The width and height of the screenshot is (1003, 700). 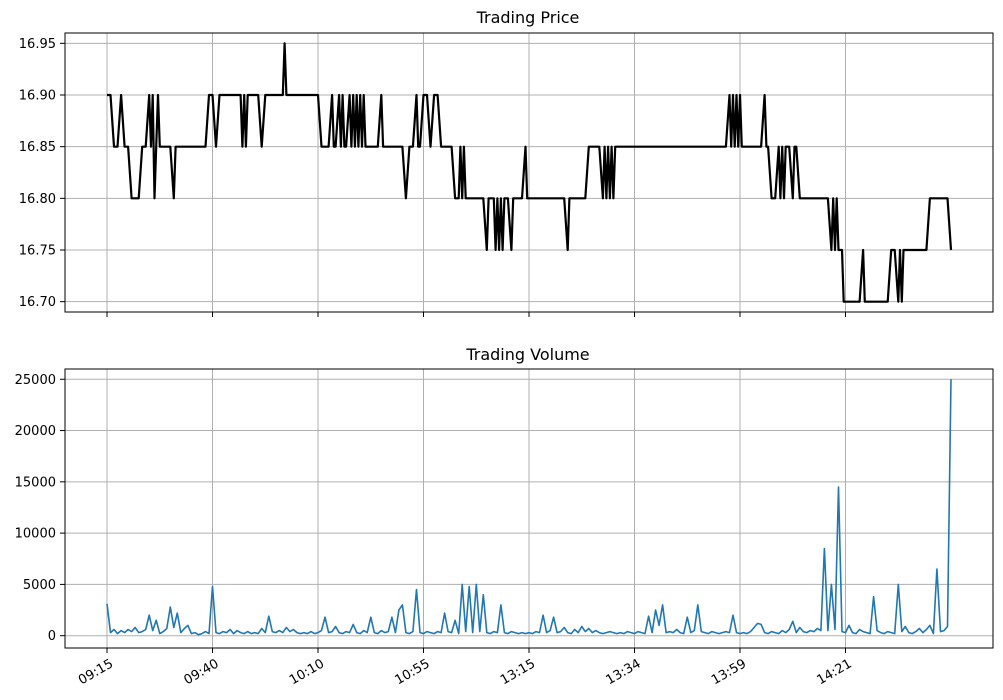 What do you see at coordinates (37, 147) in the screenshot?
I see `price-ytick-label: 16.85` at bounding box center [37, 147].